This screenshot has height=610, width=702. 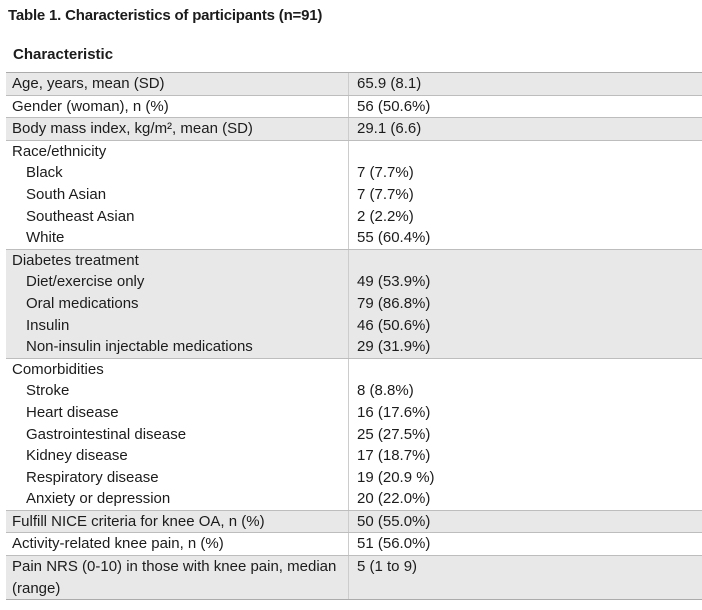 I want to click on table-row: Age, years, mean (SD) 65.9 (8.1), so click(x=354, y=84).